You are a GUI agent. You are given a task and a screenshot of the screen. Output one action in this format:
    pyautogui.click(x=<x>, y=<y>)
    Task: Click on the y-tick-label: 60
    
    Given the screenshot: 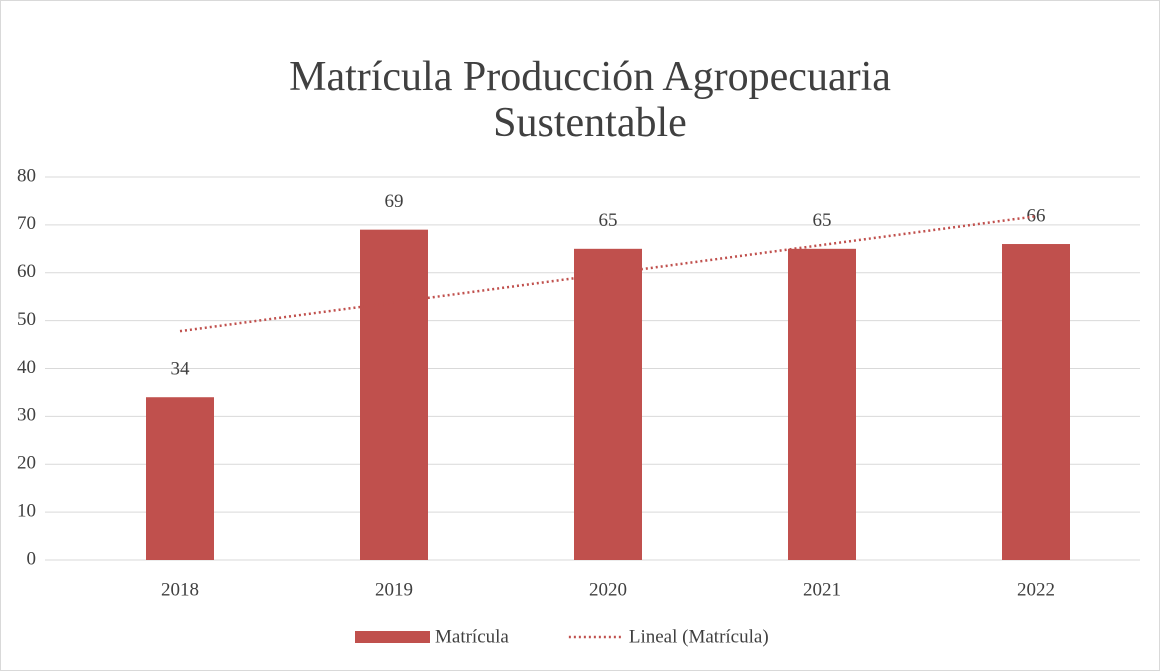 What is the action you would take?
    pyautogui.click(x=26, y=271)
    